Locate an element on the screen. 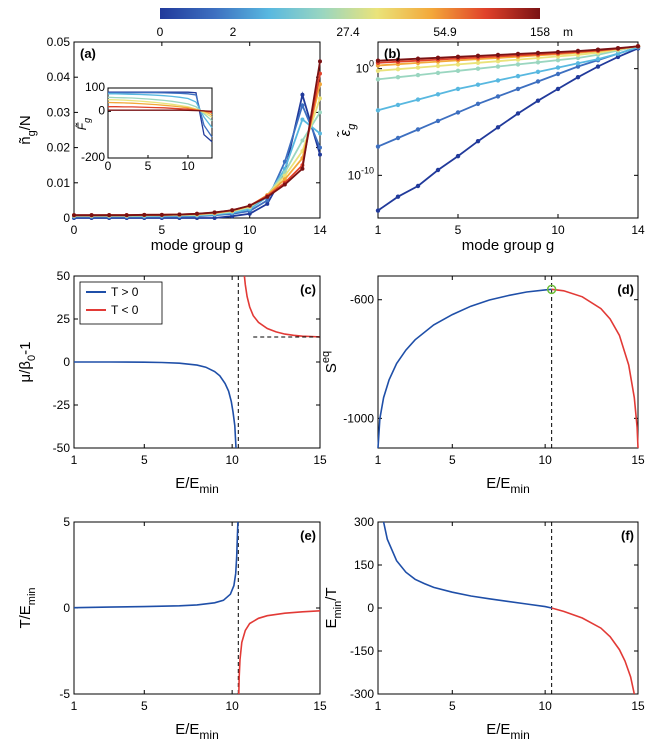  y-axis-label-part: eq is located at coordinates (326, 357).